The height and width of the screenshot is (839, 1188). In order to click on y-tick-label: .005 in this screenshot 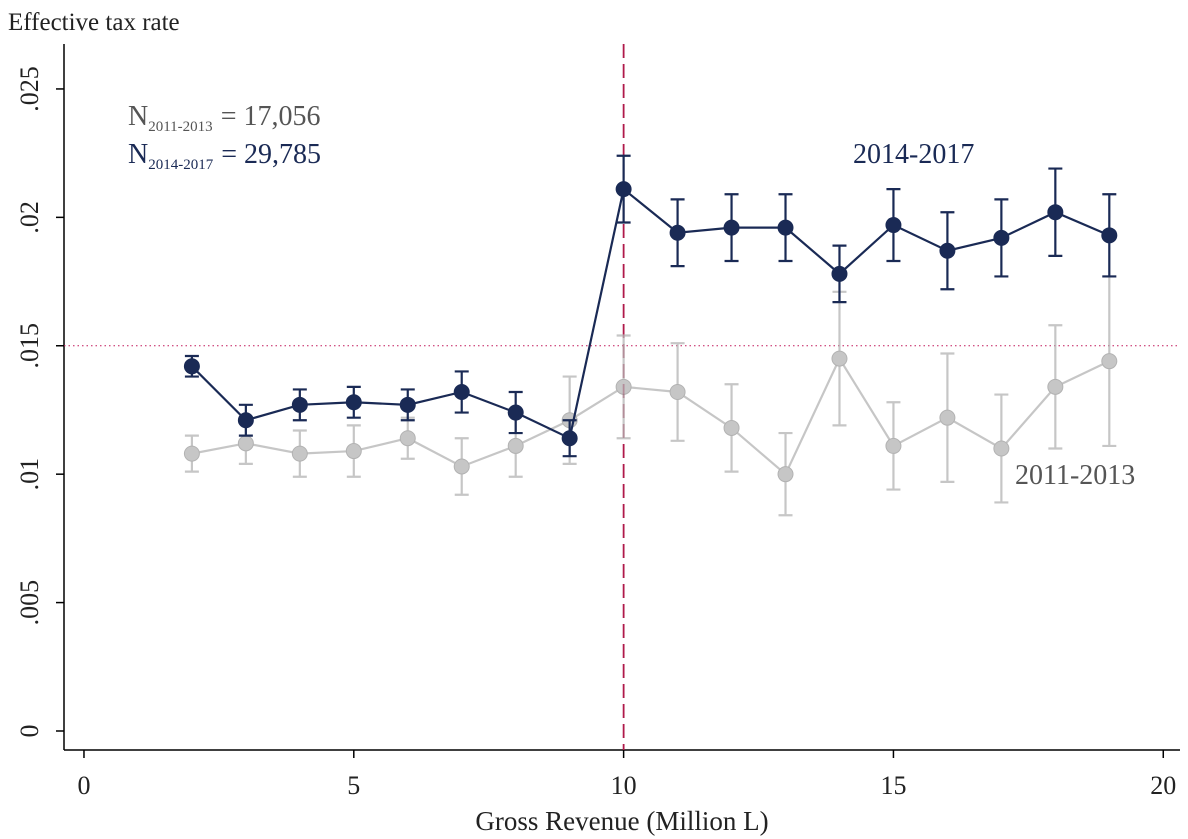, I will do `click(29, 603)`.